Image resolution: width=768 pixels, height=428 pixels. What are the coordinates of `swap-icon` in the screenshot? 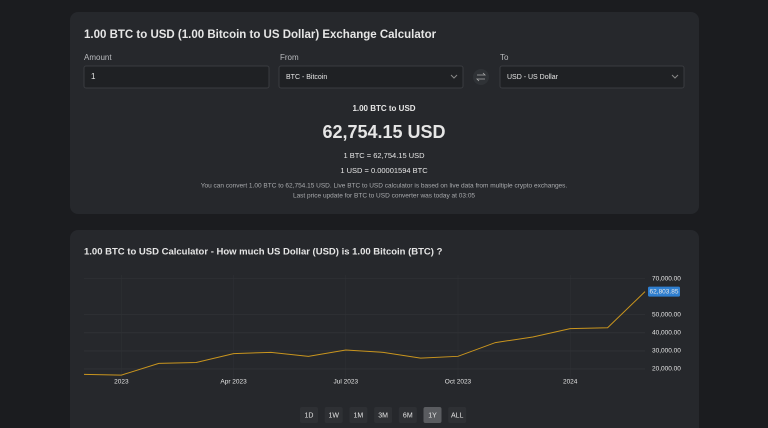 It's located at (481, 77).